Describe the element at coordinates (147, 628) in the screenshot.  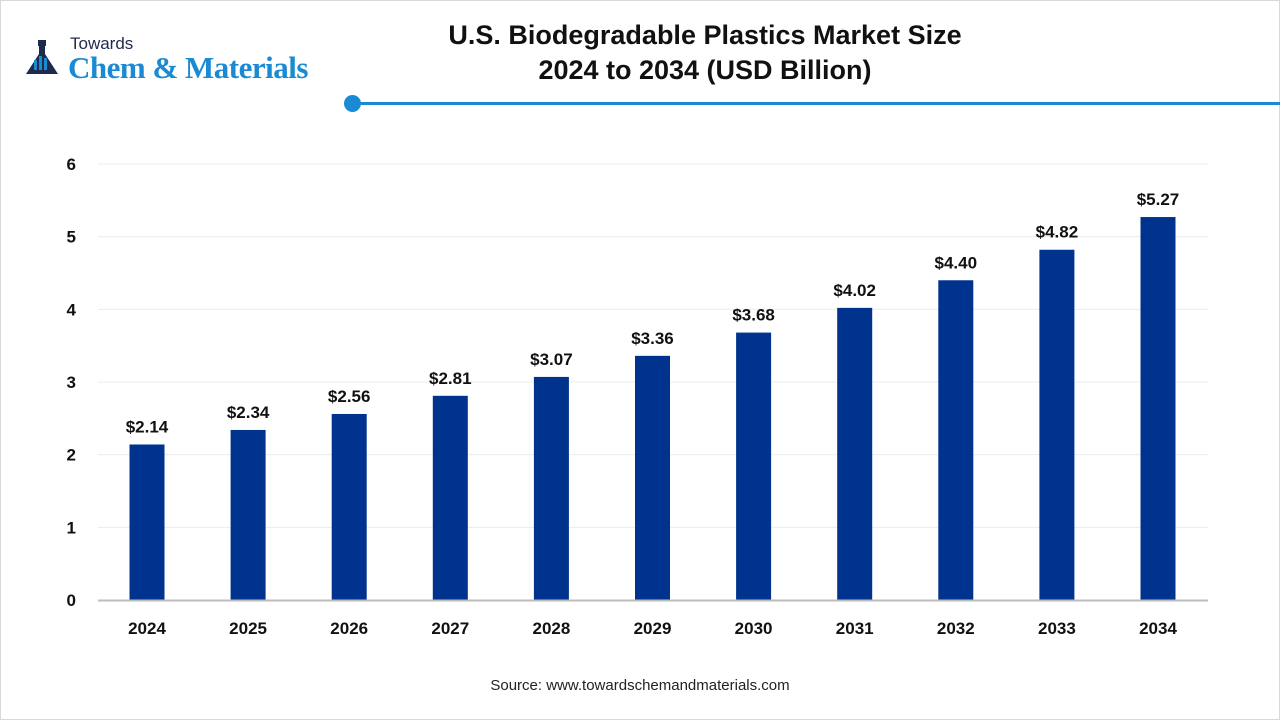
I see `x-tick-label: 2024` at that location.